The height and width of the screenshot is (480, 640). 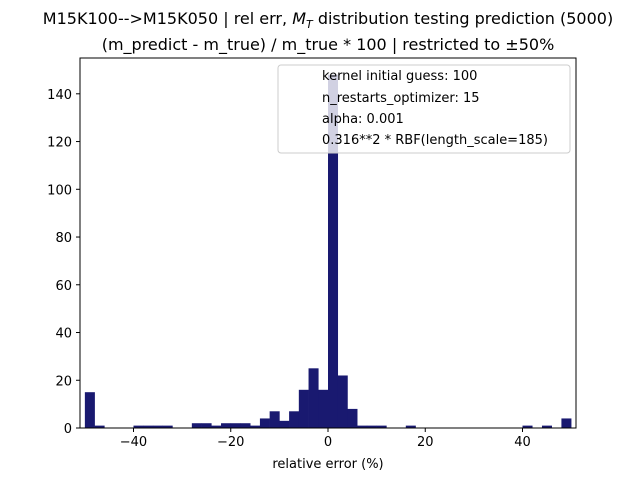 What do you see at coordinates (435, 140) in the screenshot?
I see `legend-entry-kernel: 0.316**2 * RBF(length_scale=185)` at bounding box center [435, 140].